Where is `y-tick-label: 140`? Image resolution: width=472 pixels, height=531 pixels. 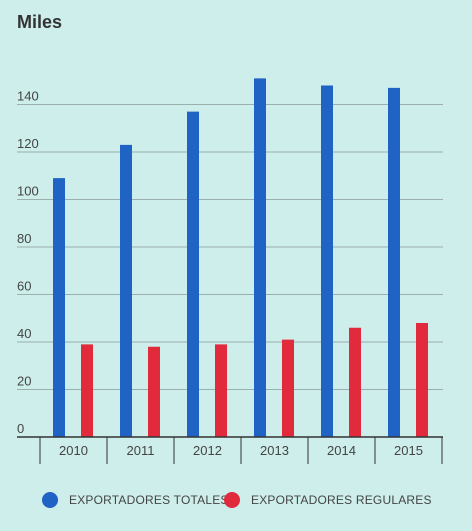 y-tick-label: 140 is located at coordinates (28, 96).